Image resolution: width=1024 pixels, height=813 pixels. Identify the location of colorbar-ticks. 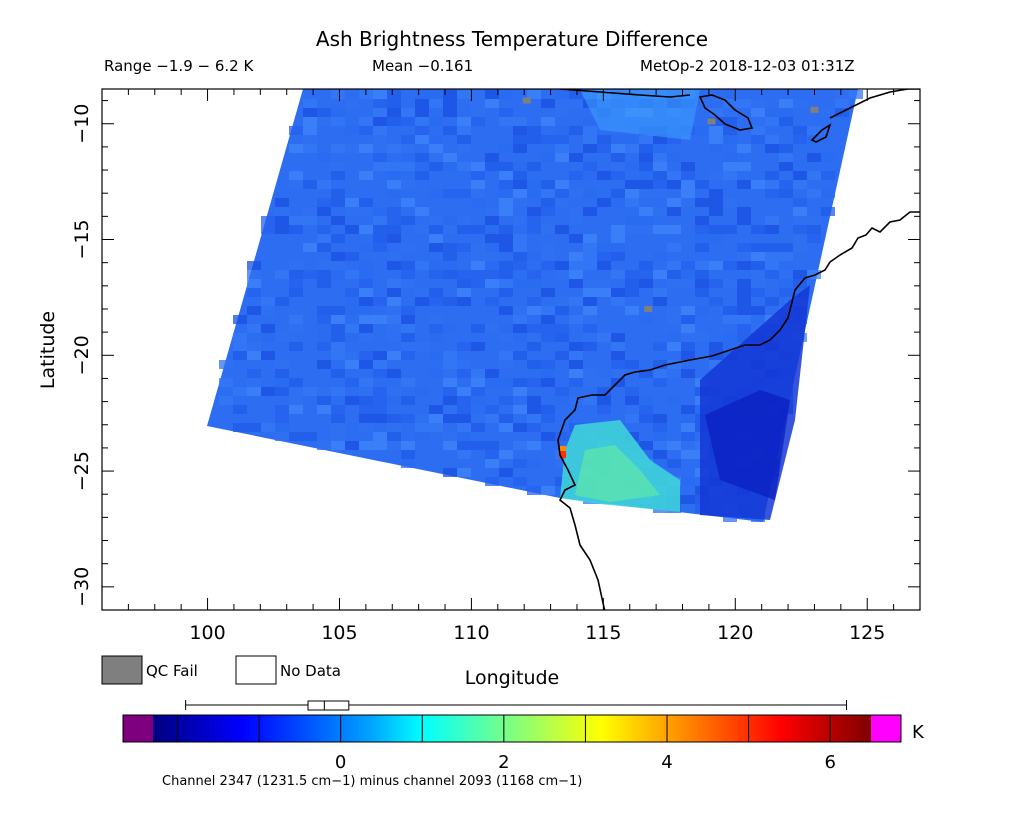
(503, 728).